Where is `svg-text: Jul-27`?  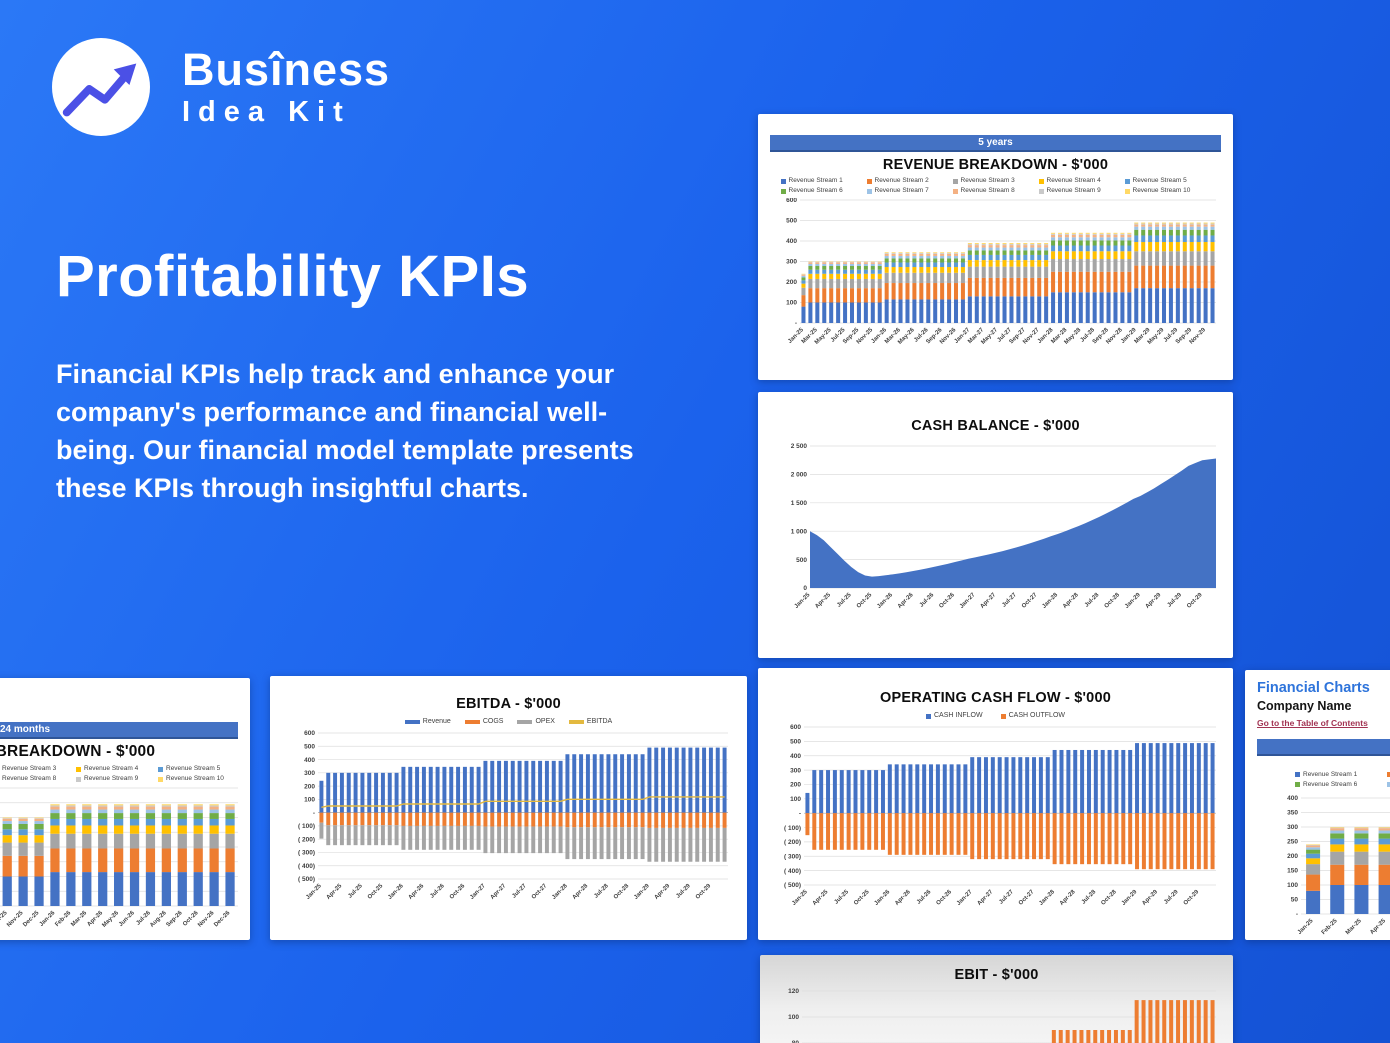 svg-text: Jul-27 is located at coordinates (1009, 600).